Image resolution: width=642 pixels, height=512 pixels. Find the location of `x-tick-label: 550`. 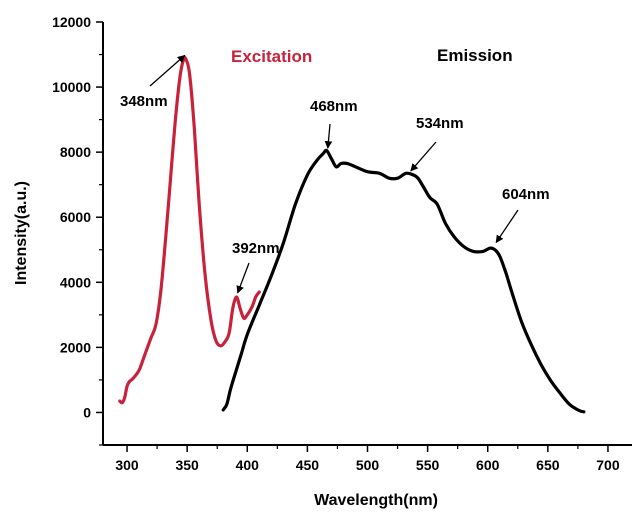

x-tick-label: 550 is located at coordinates (428, 465).